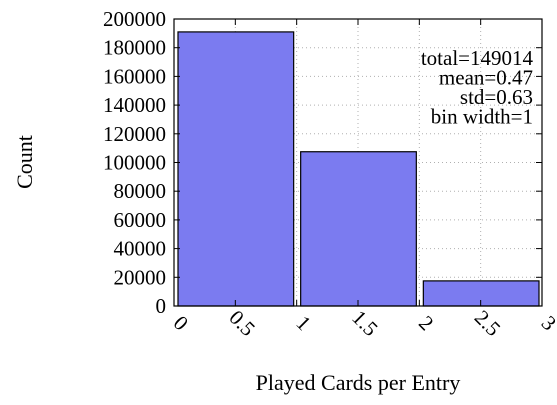 This screenshot has height=405, width=557. I want to click on y-tick-label: 60000, so click(140, 220).